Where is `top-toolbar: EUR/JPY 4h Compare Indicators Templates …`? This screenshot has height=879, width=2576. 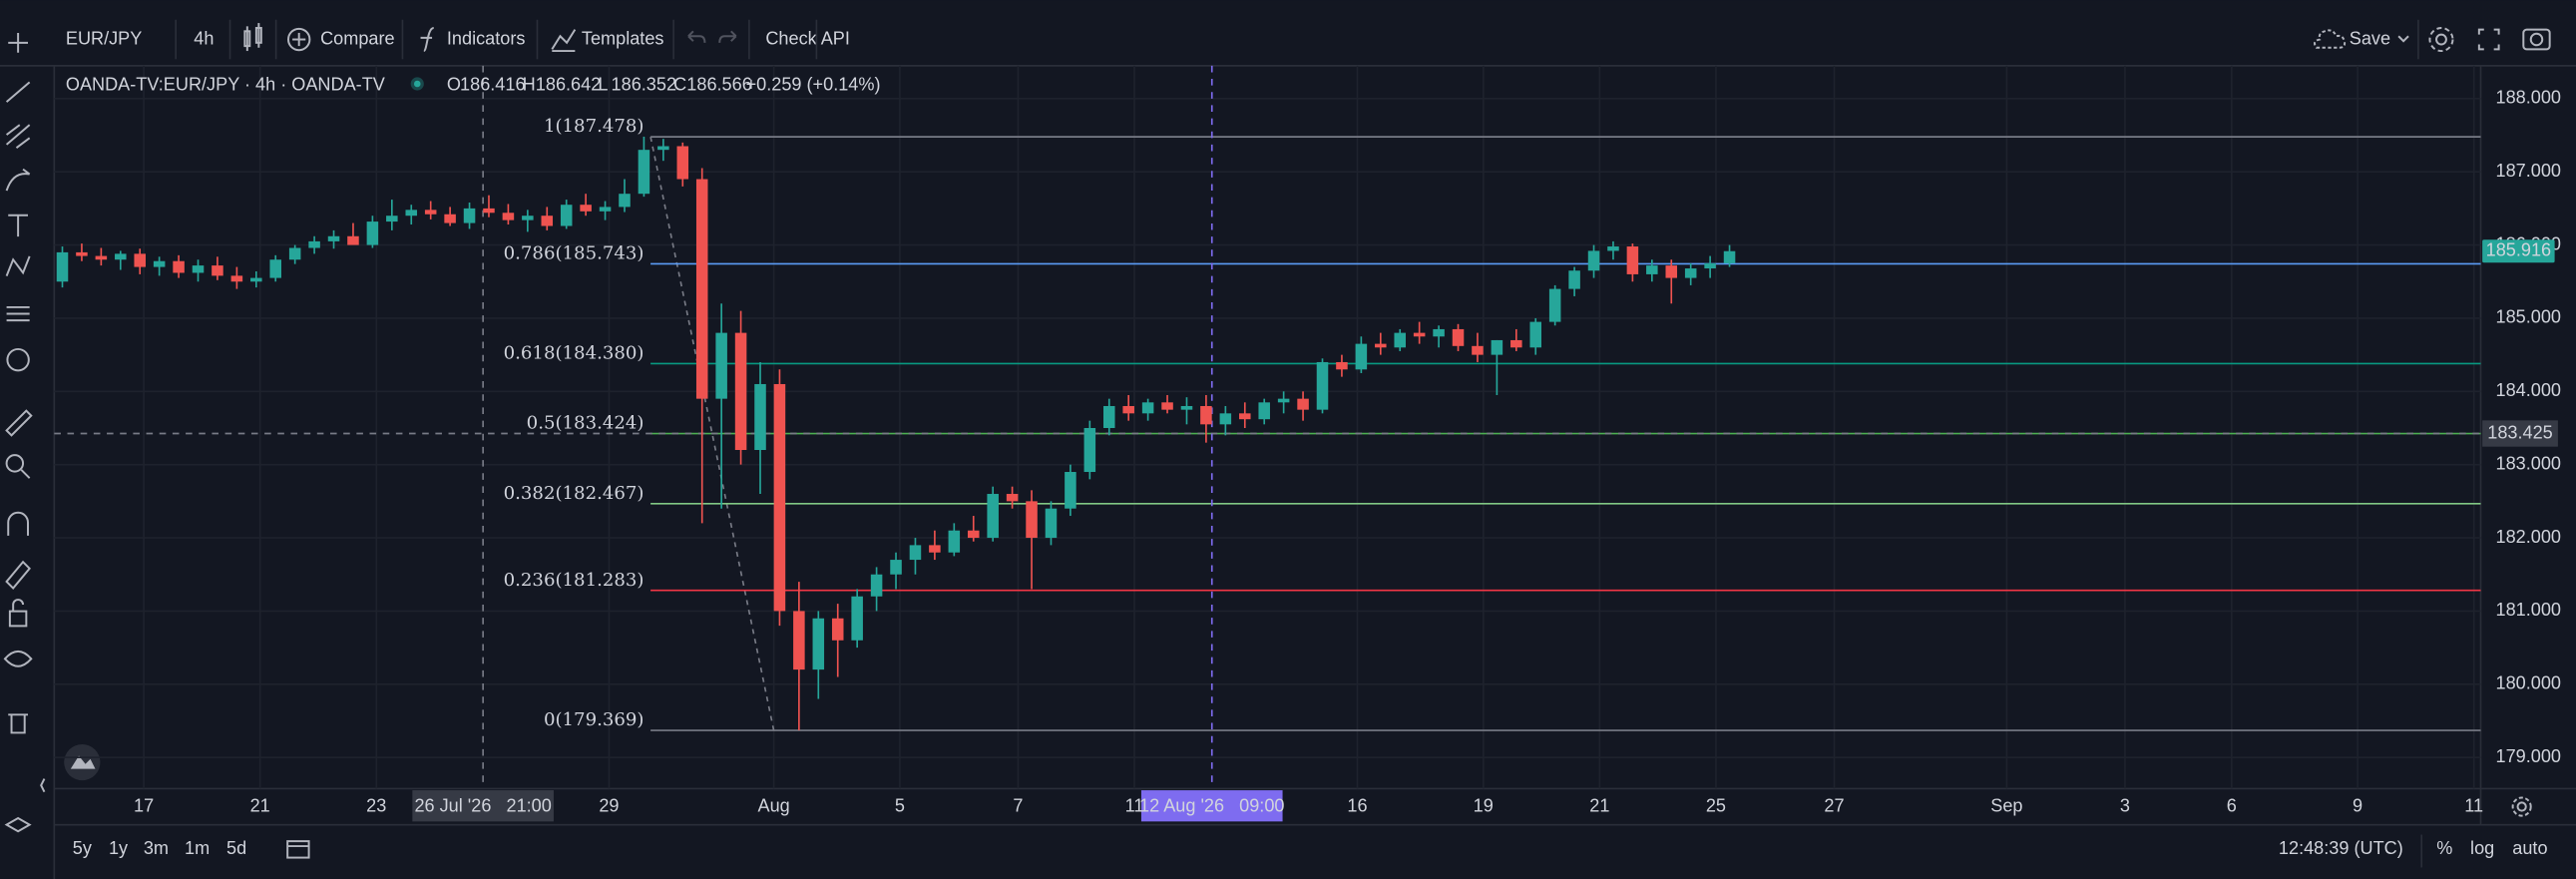
top-toolbar: EUR/JPY 4h Compare Indicators Templates … is located at coordinates (1308, 39).